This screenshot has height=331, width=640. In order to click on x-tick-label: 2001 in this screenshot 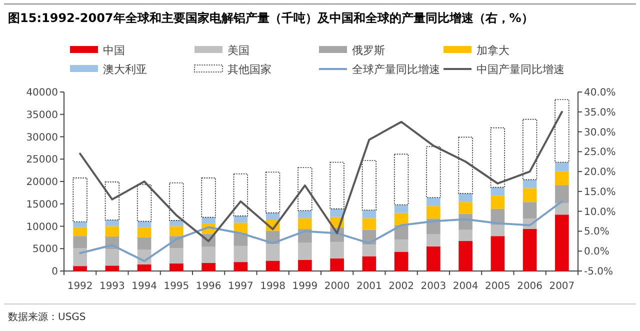, I will do `click(369, 286)`.